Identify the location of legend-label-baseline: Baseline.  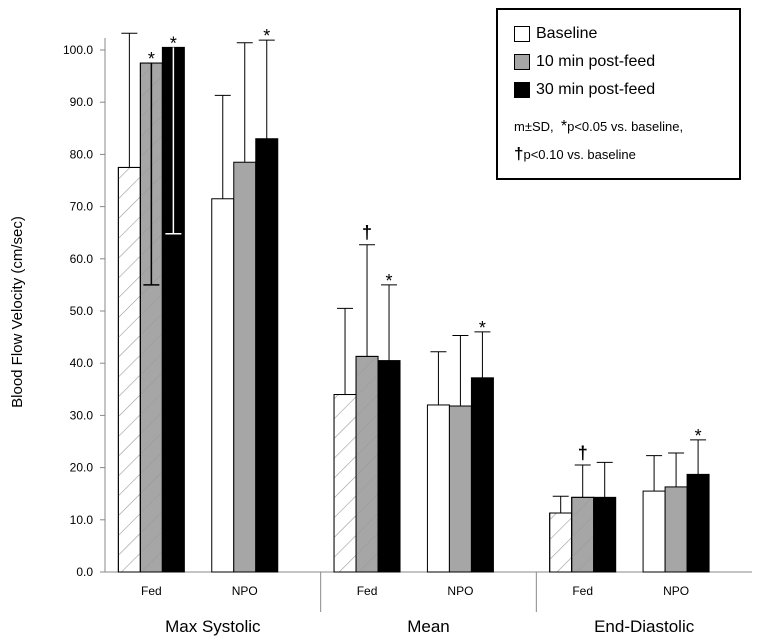
(567, 33).